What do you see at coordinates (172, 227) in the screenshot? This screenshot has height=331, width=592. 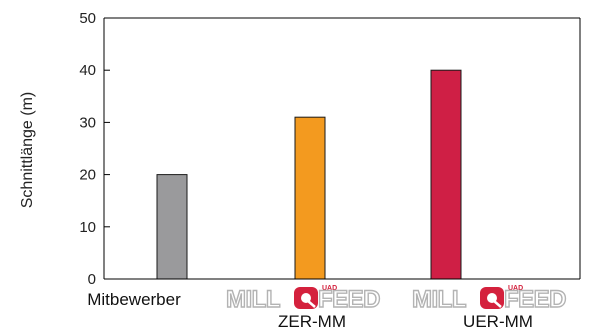 I see `bar-mitbewerber` at bounding box center [172, 227].